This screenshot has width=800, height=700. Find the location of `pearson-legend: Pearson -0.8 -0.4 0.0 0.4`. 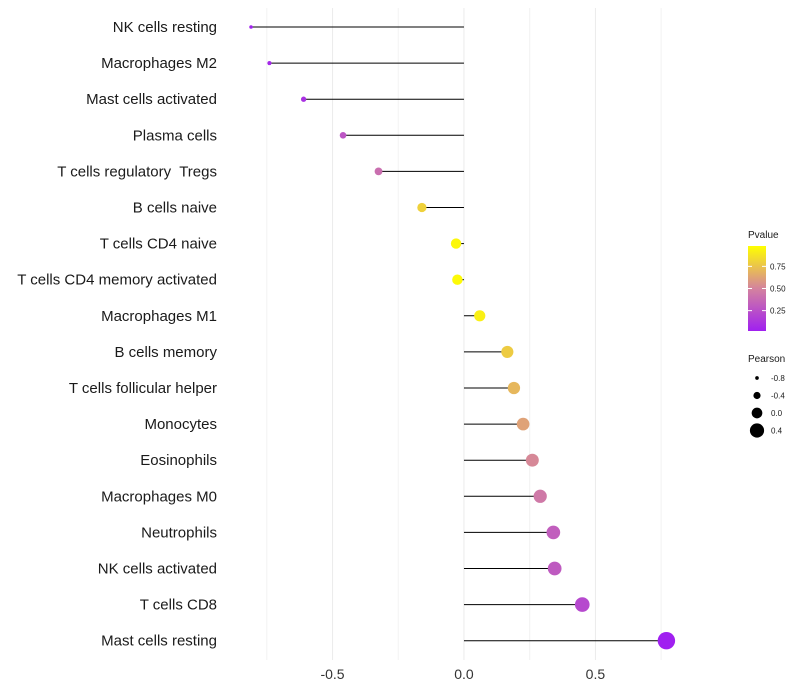

pearson-legend: Pearson -0.8 -0.4 0.0 0.4 is located at coordinates (766, 396).